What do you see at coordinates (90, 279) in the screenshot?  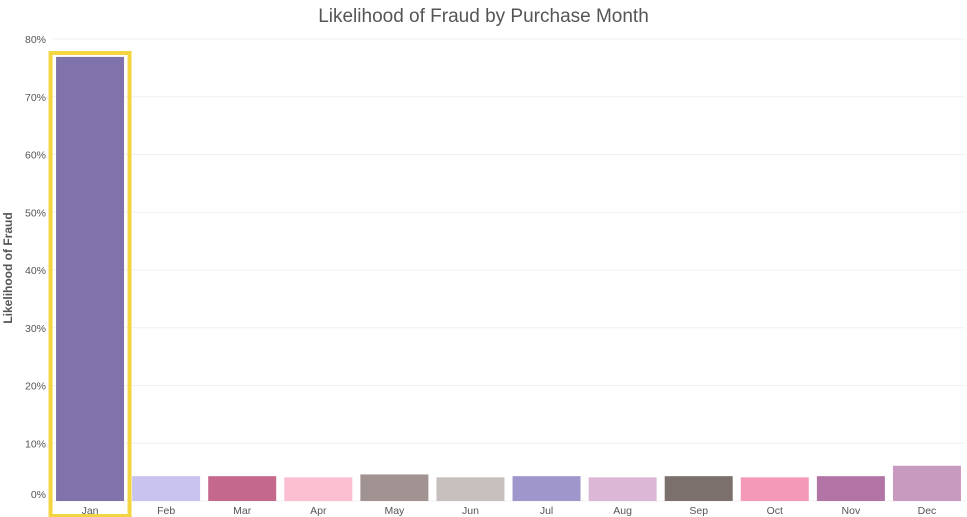 I see `bar-jan` at bounding box center [90, 279].